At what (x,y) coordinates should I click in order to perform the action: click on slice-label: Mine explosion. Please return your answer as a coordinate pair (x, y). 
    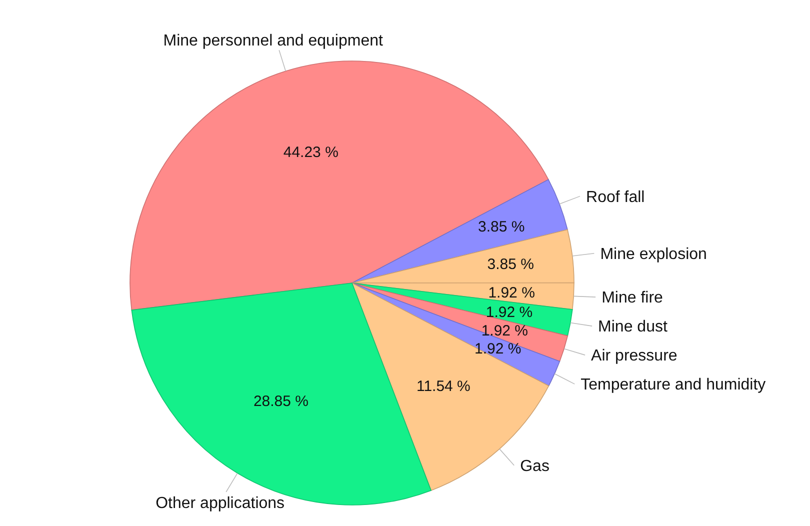
    Looking at the image, I should click on (653, 254).